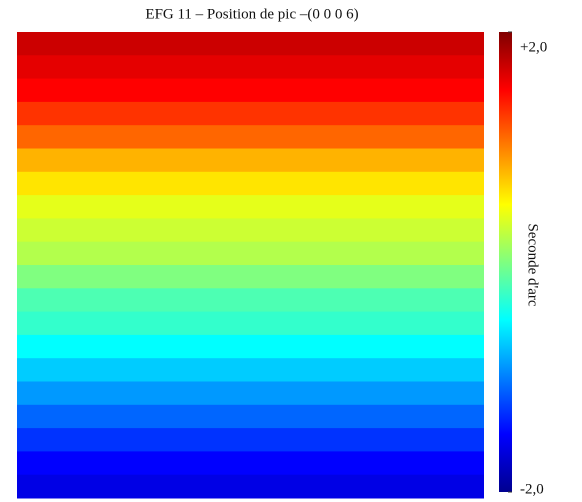 This screenshot has height=502, width=582. I want to click on chart-title: EFG 11 – Position de pic –(0 0 0 6), so click(251, 14).